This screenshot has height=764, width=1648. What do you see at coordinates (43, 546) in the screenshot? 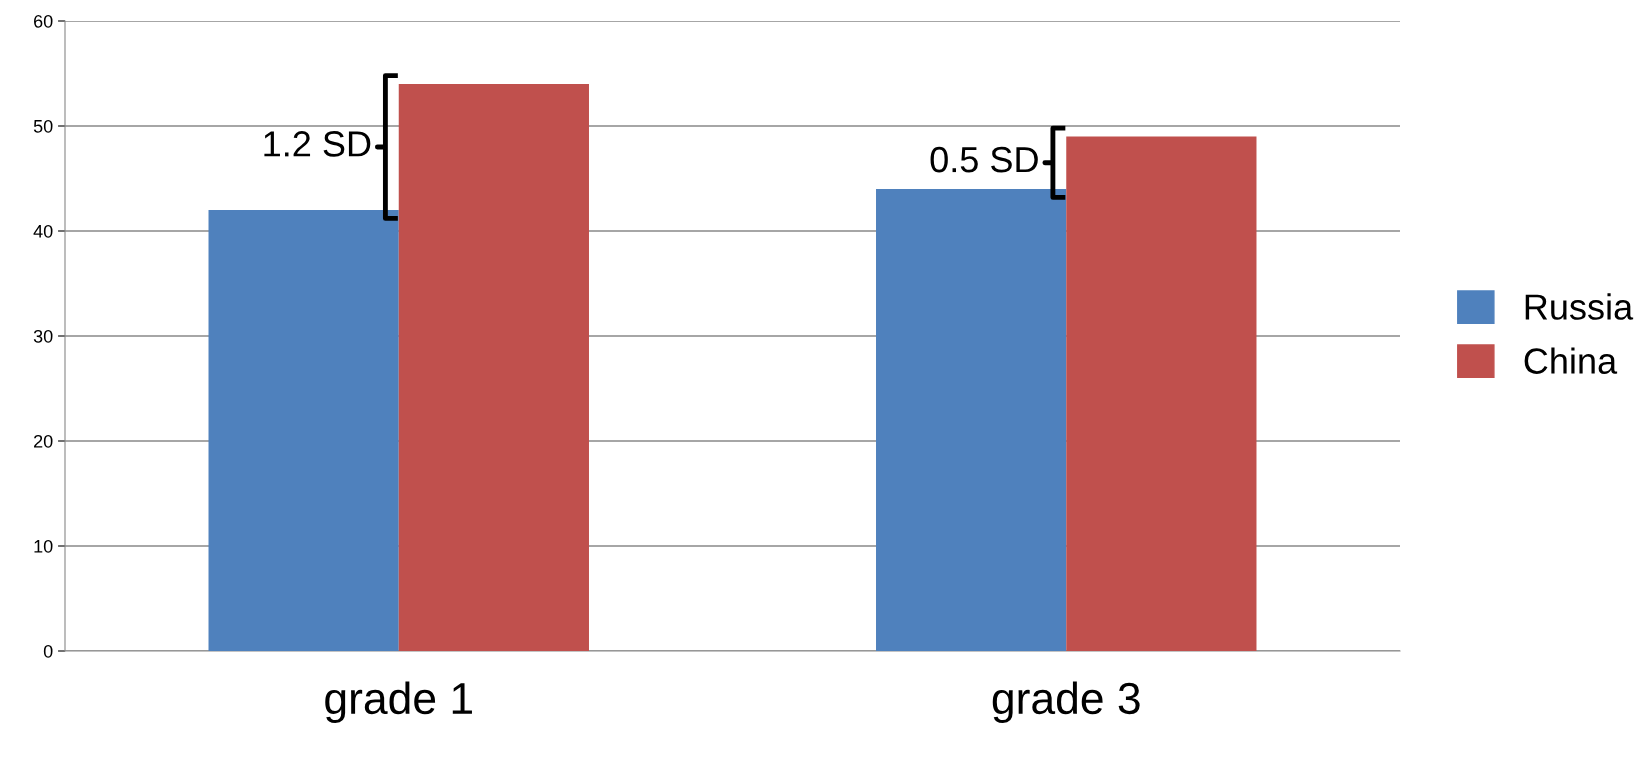
I see `y-tick-label: 10` at bounding box center [43, 546].